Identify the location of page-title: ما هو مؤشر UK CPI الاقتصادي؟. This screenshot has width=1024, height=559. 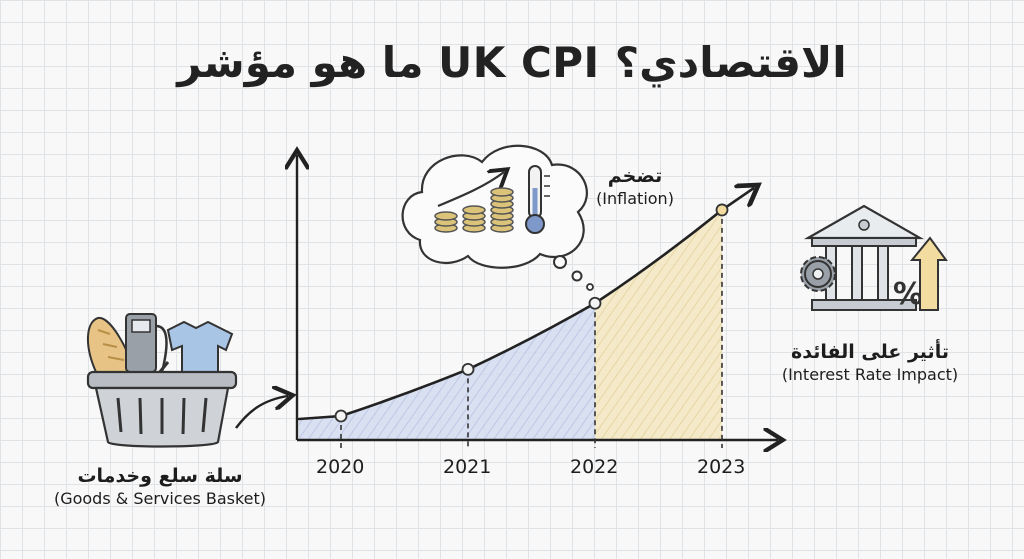
(512, 62).